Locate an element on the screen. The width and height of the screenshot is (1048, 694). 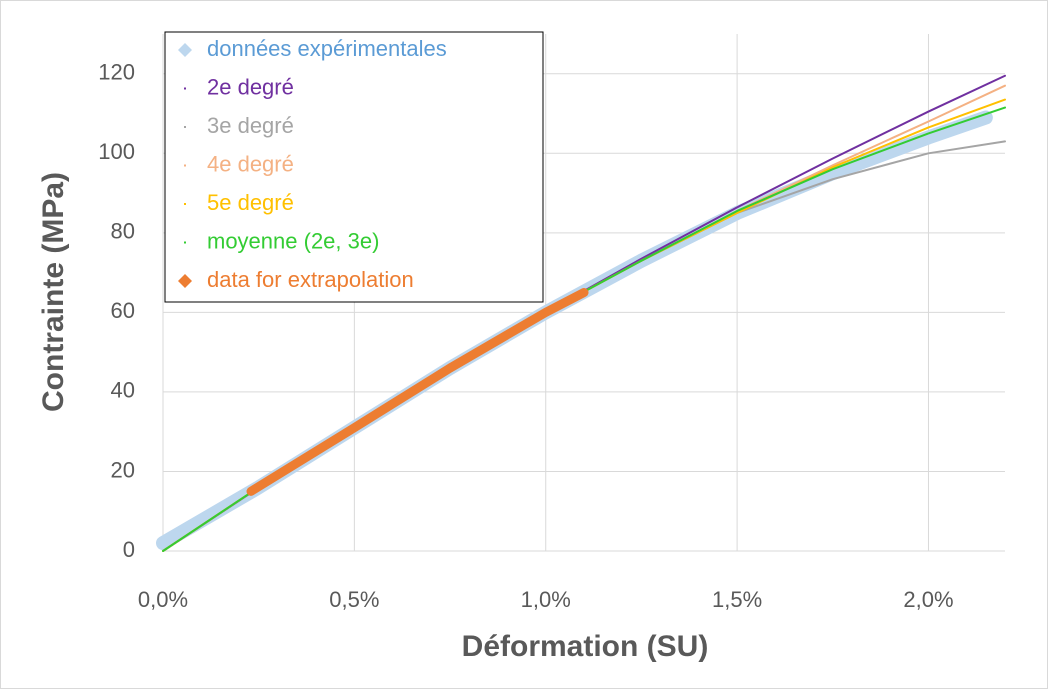
y-tick-label: 60 is located at coordinates (123, 310).